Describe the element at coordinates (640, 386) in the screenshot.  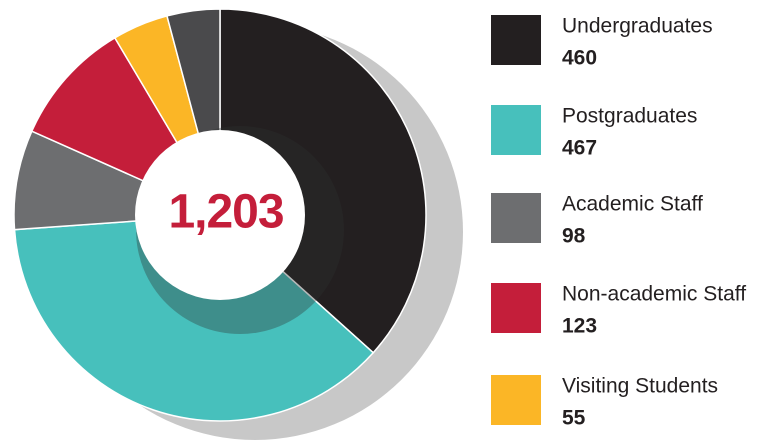
I see `legend-label: Visiting Students` at that location.